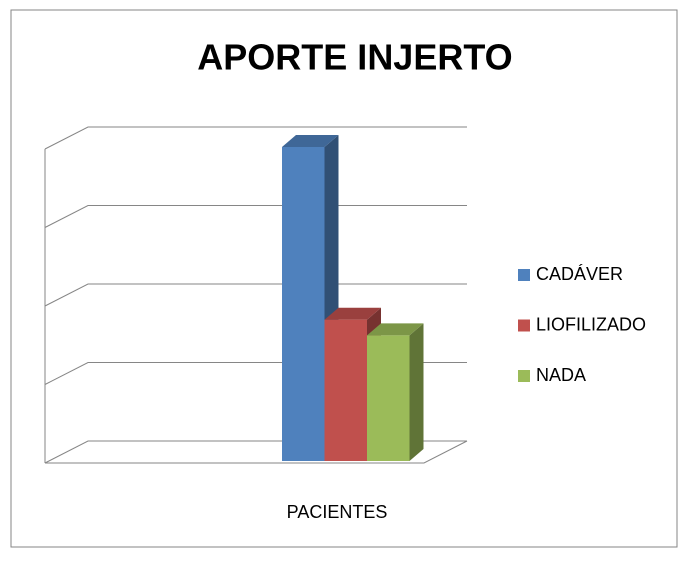  What do you see at coordinates (561, 375) in the screenshot?
I see `legend-label: NADA` at bounding box center [561, 375].